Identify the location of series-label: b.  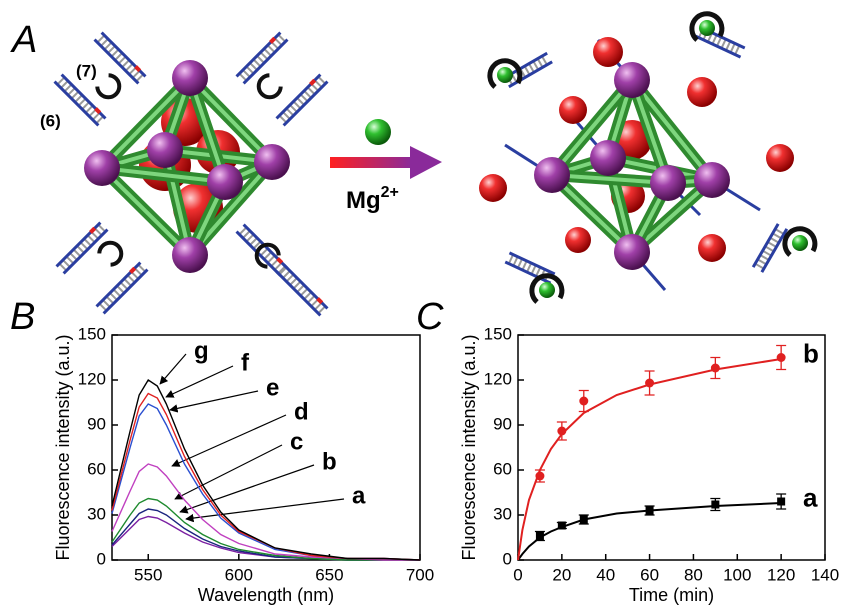
(329, 461).